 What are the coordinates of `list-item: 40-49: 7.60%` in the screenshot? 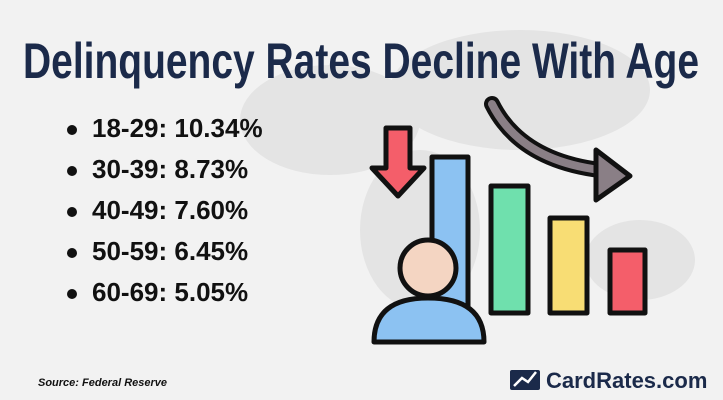 It's located at (170, 210).